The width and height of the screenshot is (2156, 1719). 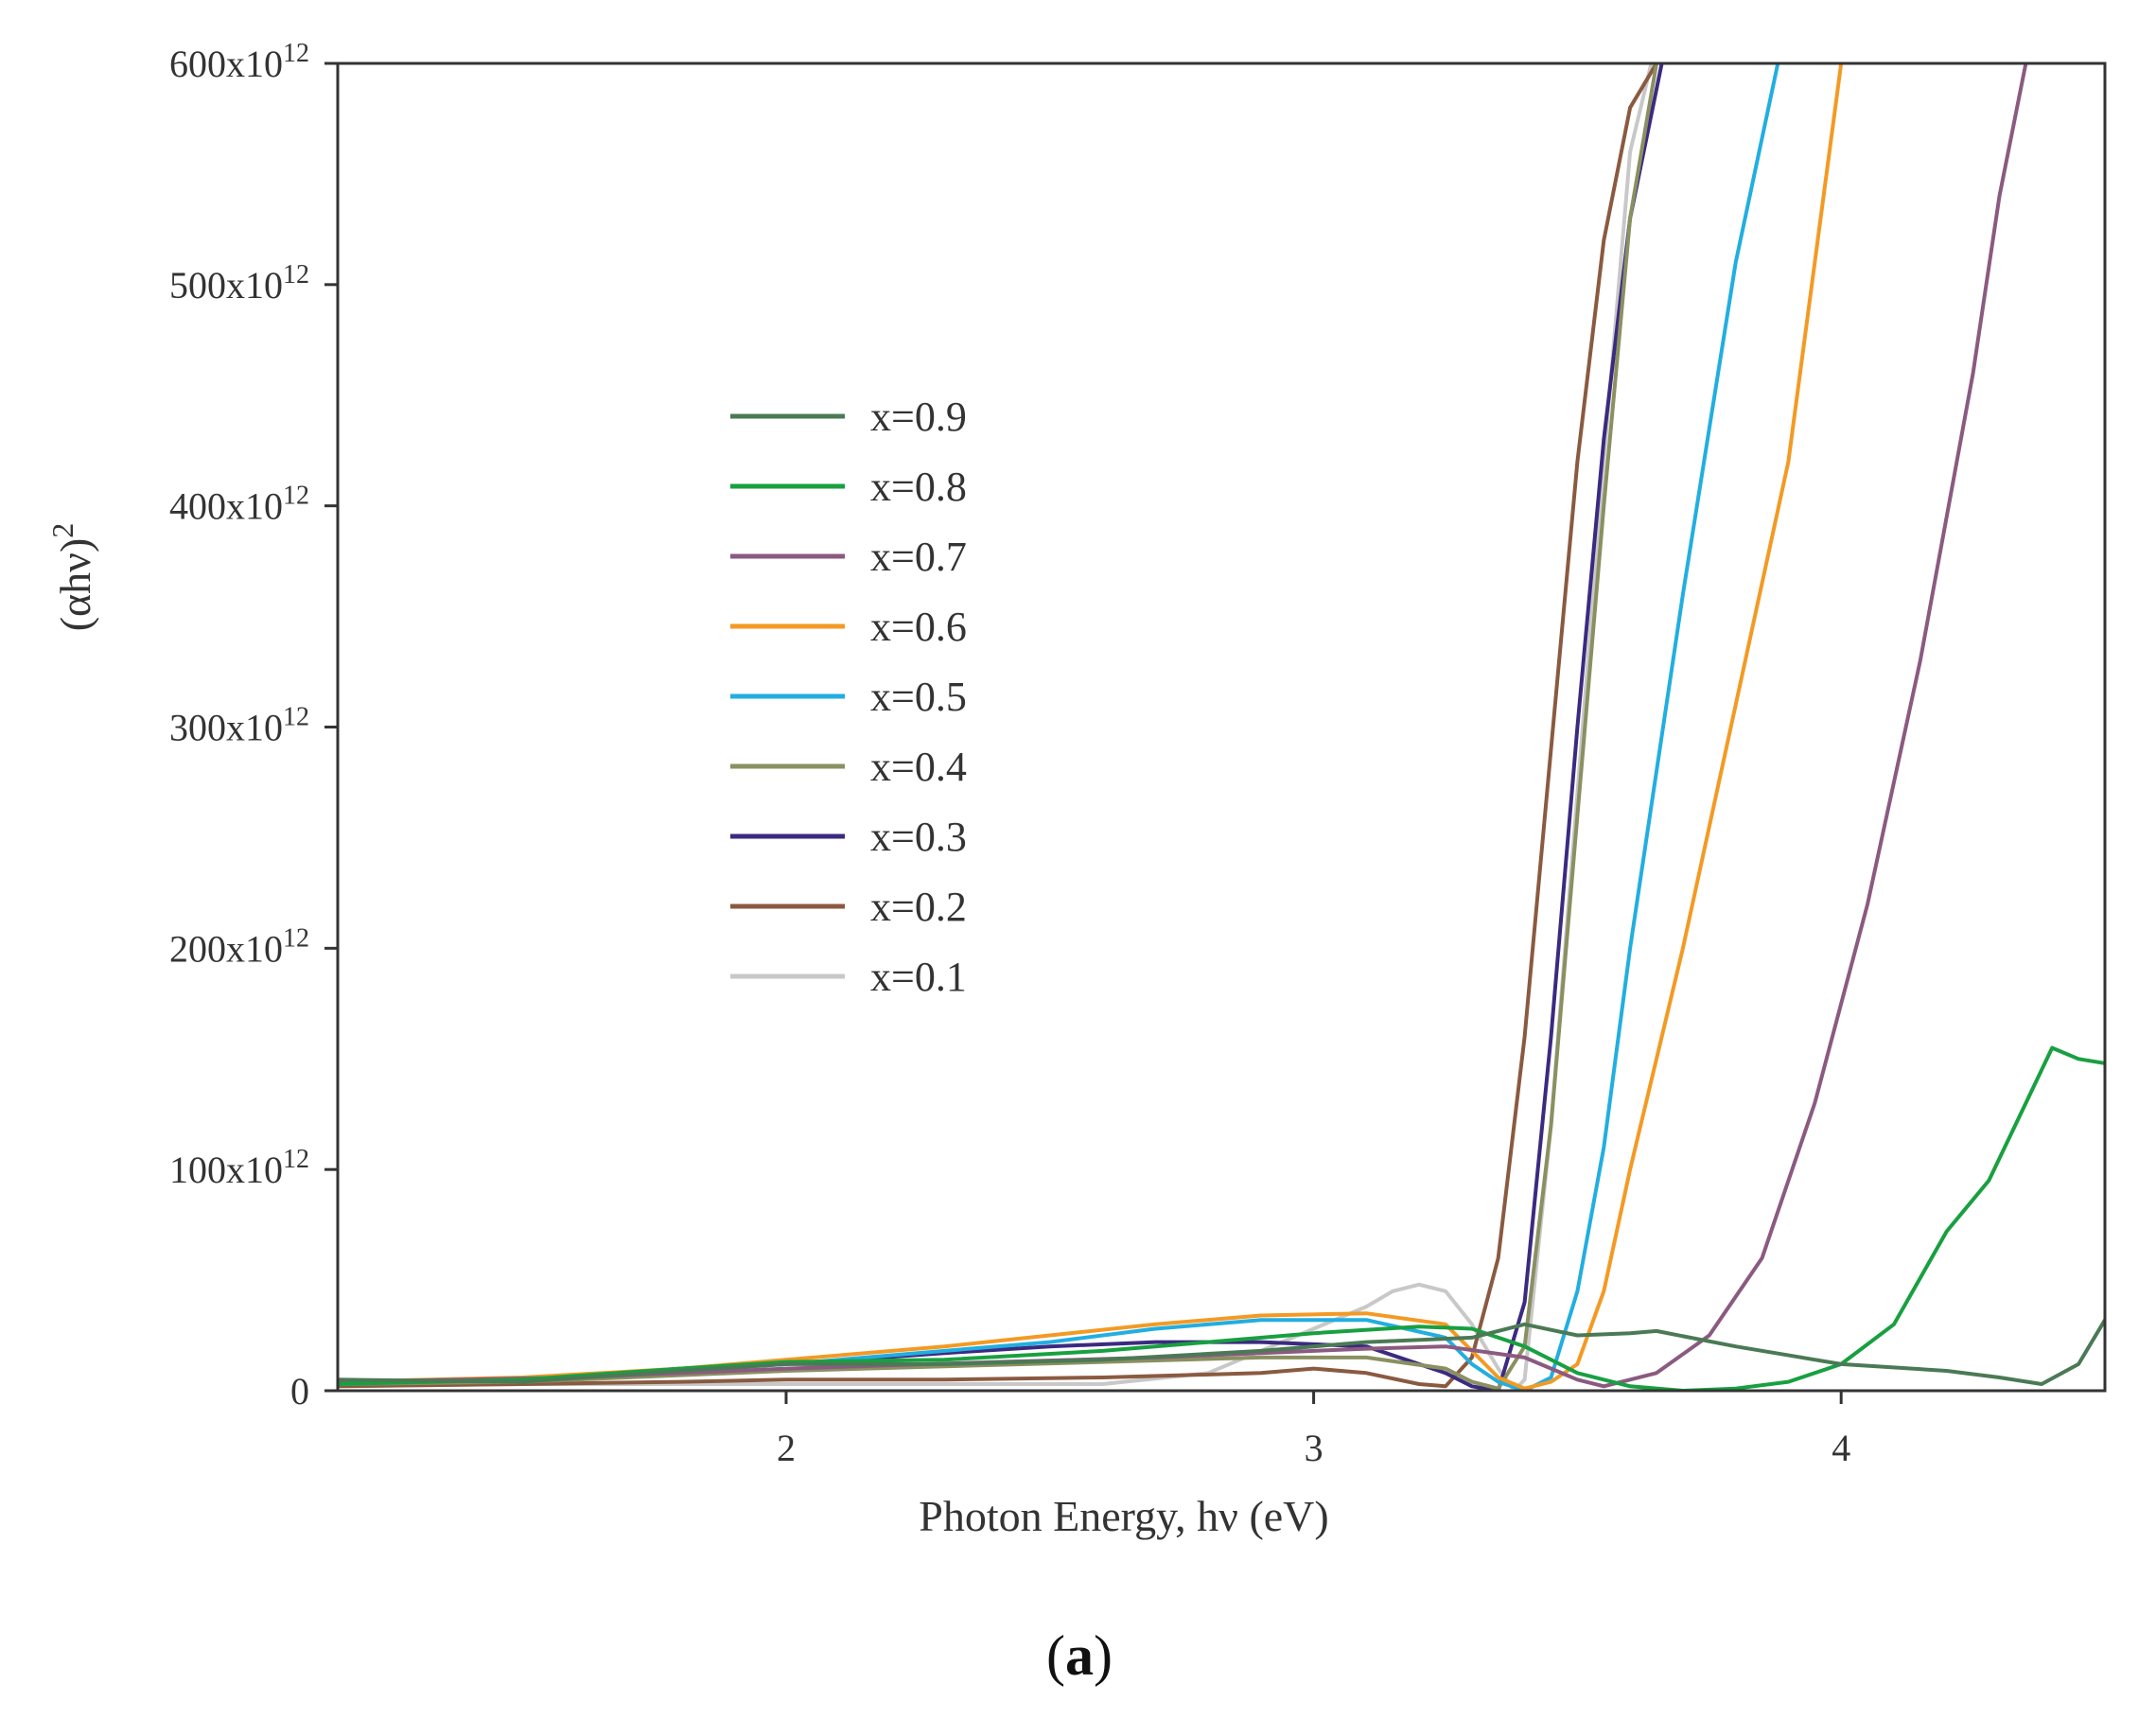 What do you see at coordinates (75, 585) in the screenshot?
I see `y-axis-title-base: (αhν)` at bounding box center [75, 585].